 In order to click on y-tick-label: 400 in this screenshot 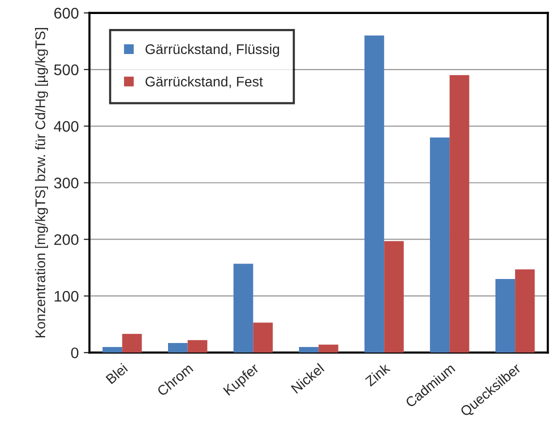, I will do `click(66, 126)`.